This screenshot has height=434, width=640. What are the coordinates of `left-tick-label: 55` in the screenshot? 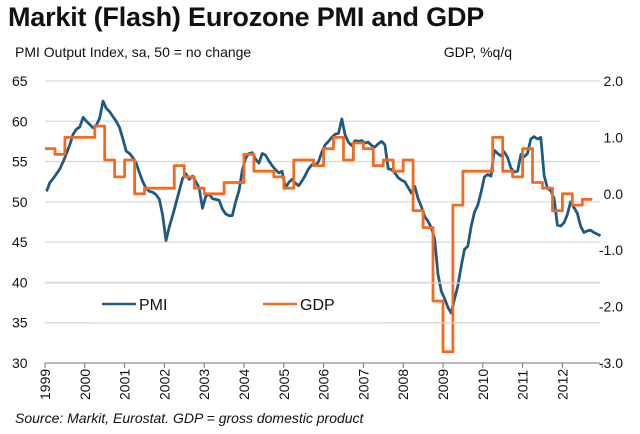 It's located at (20, 162).